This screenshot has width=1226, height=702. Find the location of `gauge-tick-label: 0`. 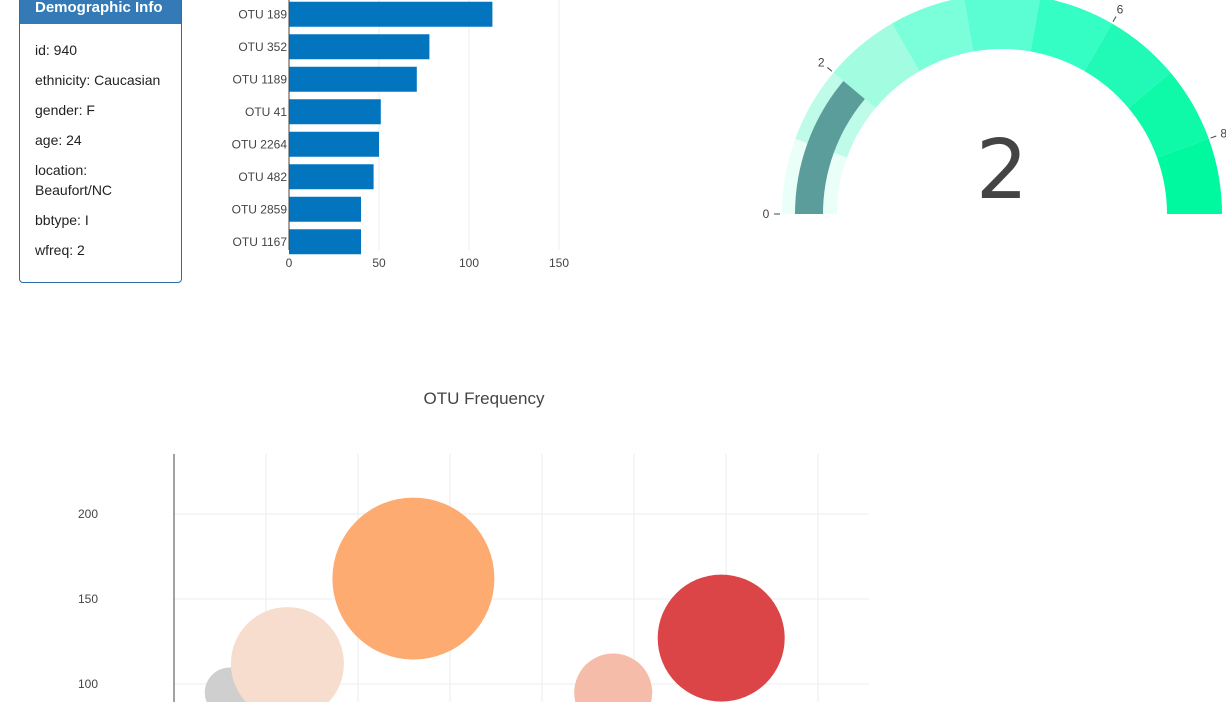

gauge-tick-label: 0 is located at coordinates (766, 214).